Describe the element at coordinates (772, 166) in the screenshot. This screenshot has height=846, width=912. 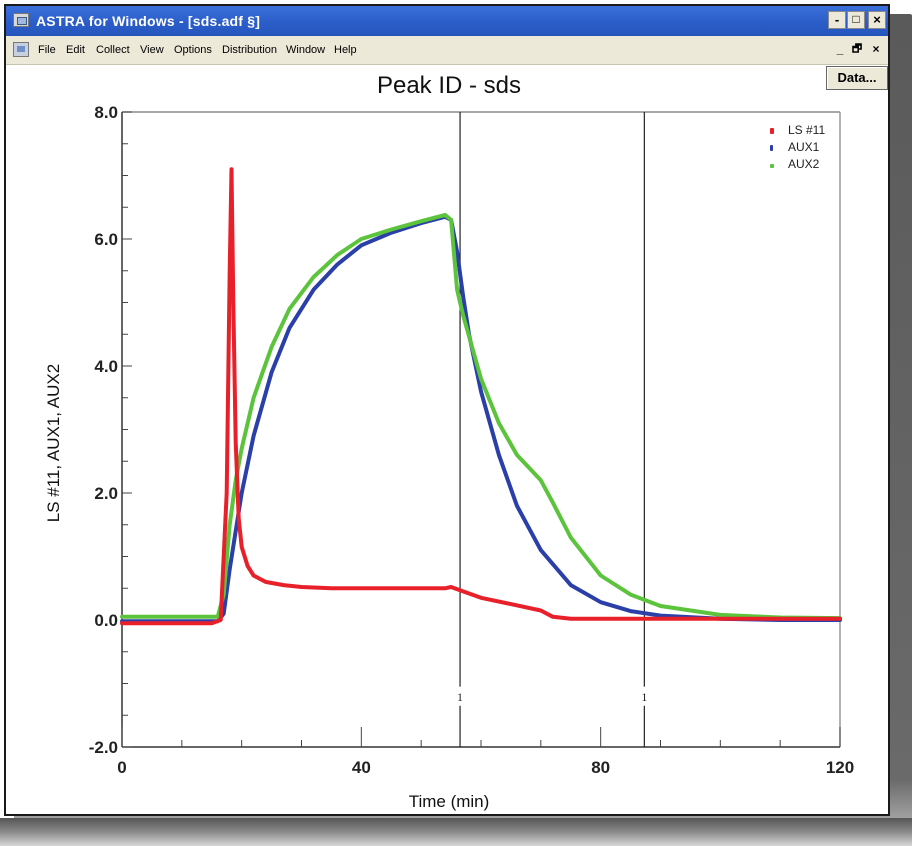
I see `legend-swatch-aux2` at that location.